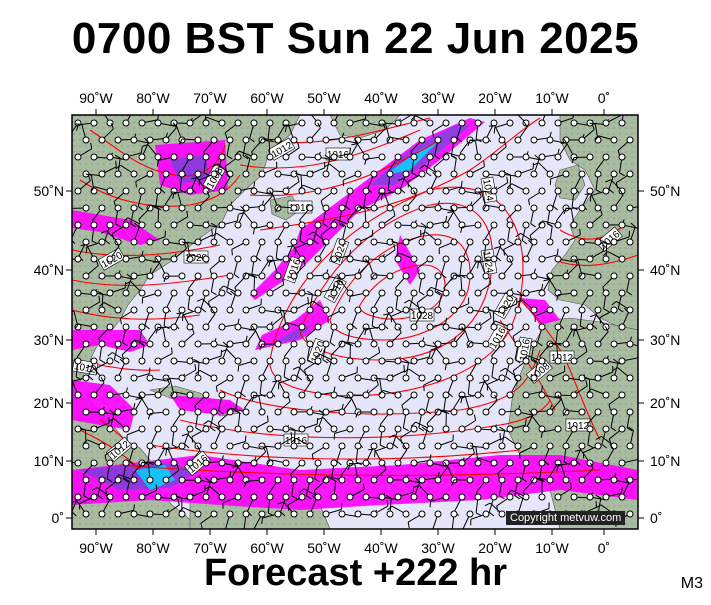  What do you see at coordinates (355, 573) in the screenshot?
I see `forecast-label: Forecast +222 hr` at bounding box center [355, 573].